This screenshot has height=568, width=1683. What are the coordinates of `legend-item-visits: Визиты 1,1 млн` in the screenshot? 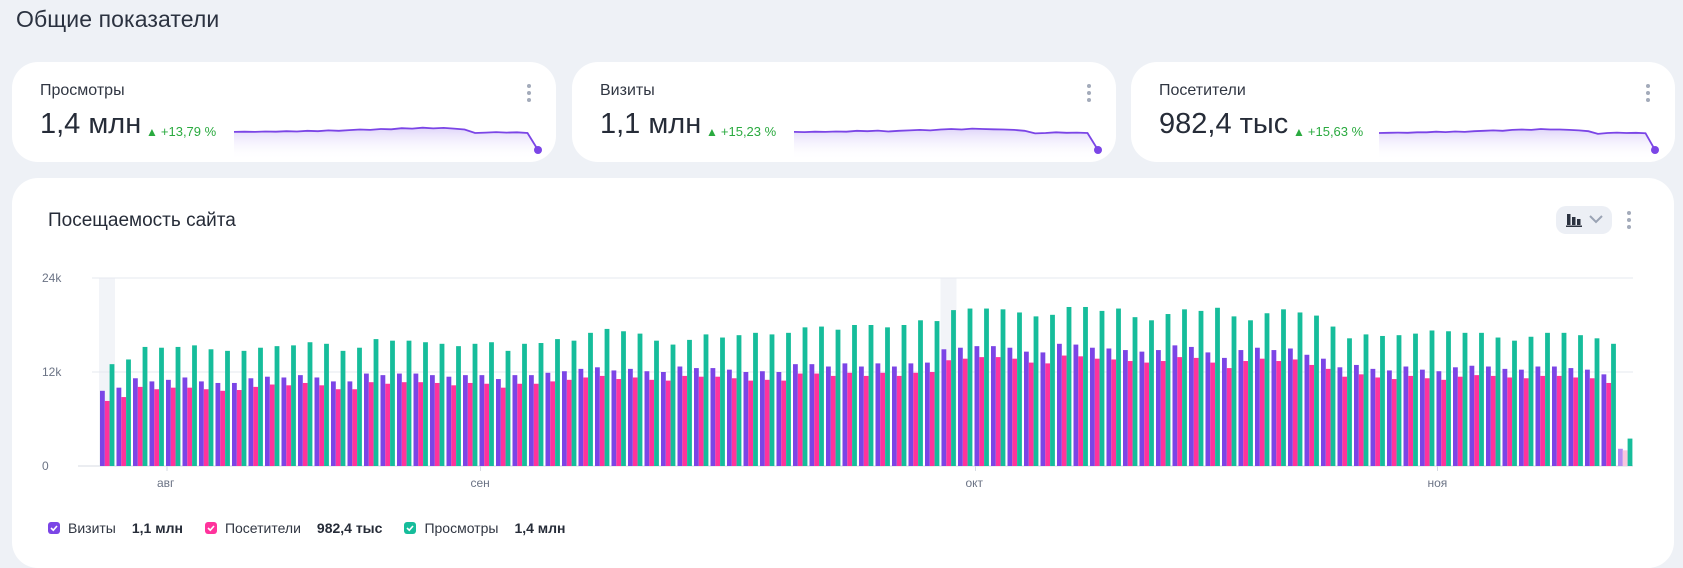 It's located at (115, 528).